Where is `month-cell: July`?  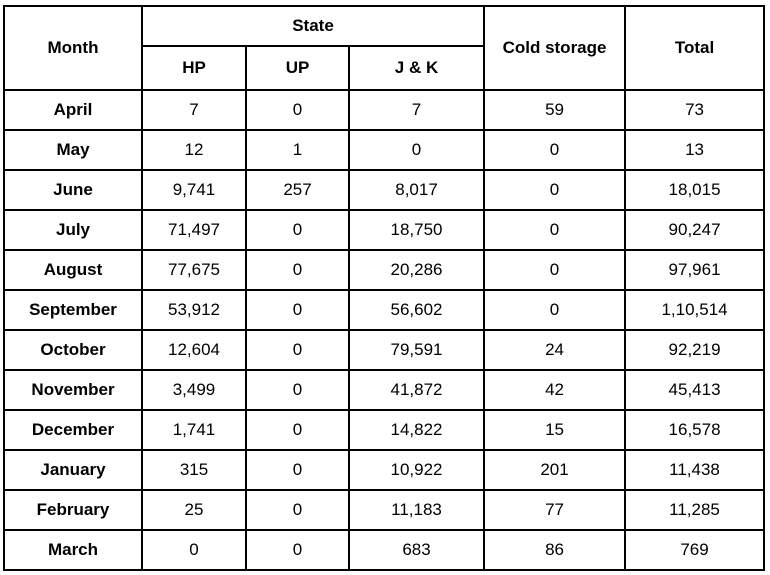
month-cell: July is located at coordinates (73, 230).